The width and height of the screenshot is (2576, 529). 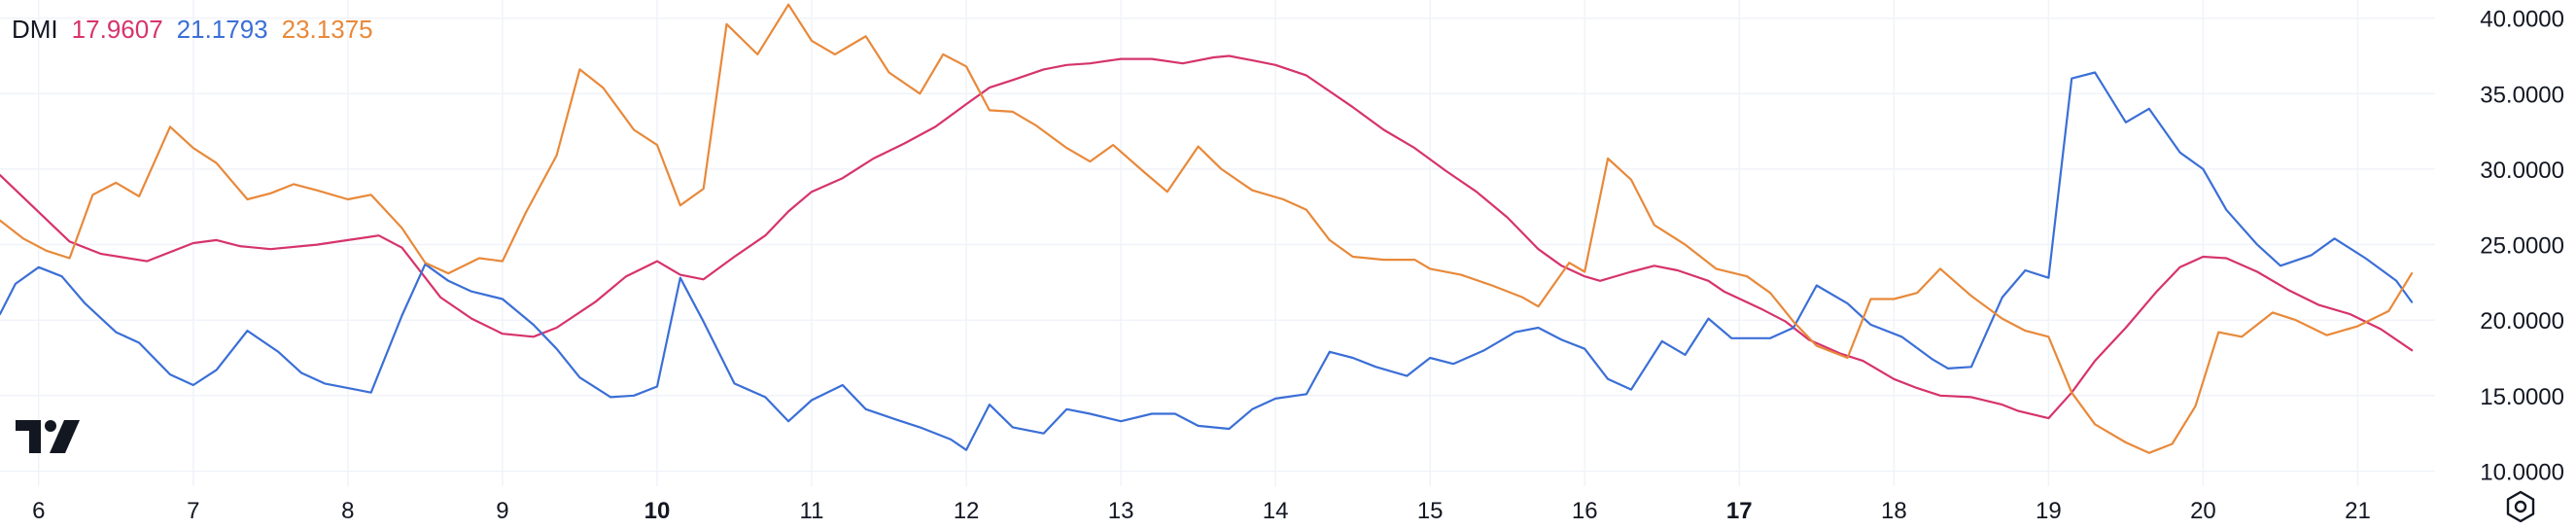 I want to click on indicator-legend: DMI 17.9607 21.1793 23.1375, so click(x=192, y=29).